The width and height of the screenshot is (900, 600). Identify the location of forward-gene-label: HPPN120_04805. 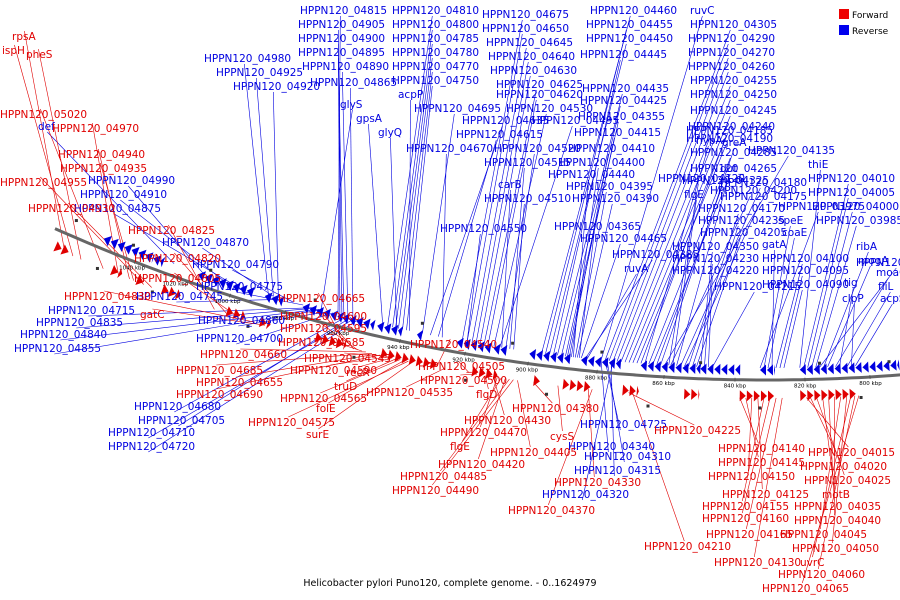
(177, 279).